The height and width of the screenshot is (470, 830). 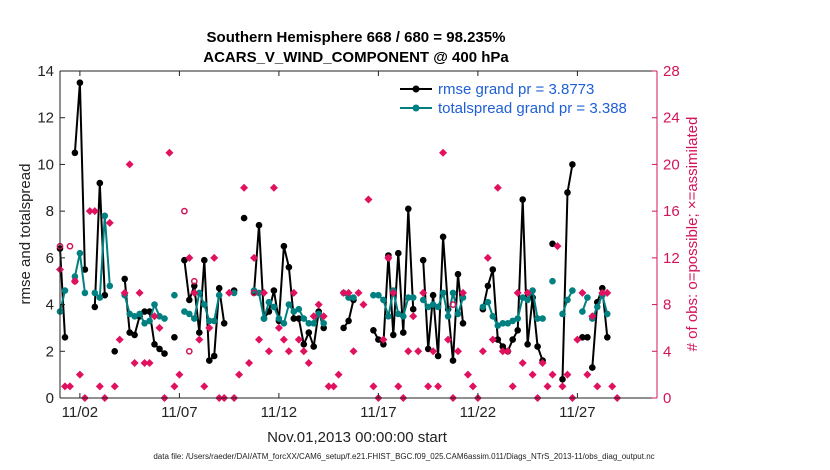 What do you see at coordinates (667, 305) in the screenshot?
I see `y-tick-label-right: 8` at bounding box center [667, 305].